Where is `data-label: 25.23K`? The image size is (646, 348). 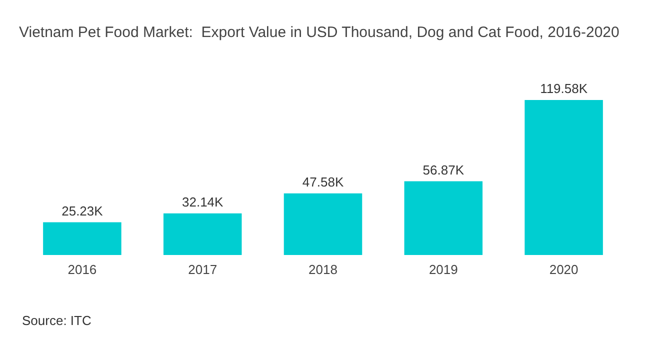 data-label: 25.23K is located at coordinates (83, 210).